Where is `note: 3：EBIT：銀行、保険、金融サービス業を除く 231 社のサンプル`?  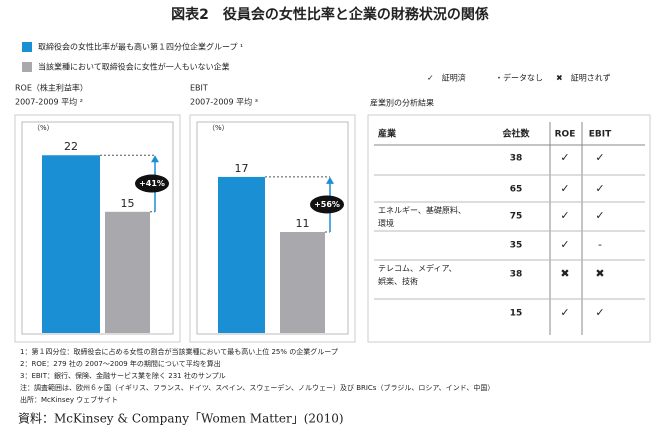
note: 3：EBIT：銀行、保険、金融サービス業を除く 231 社のサンプル is located at coordinates (123, 375).